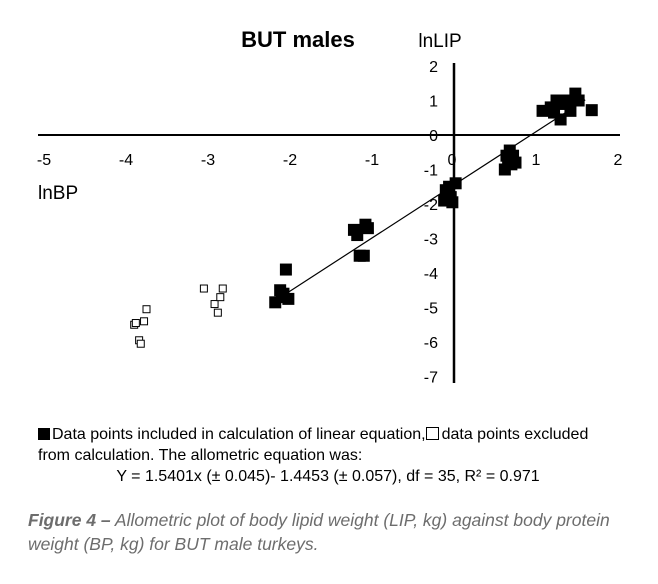  I want to click on y-tick-label: 2, so click(433, 67).